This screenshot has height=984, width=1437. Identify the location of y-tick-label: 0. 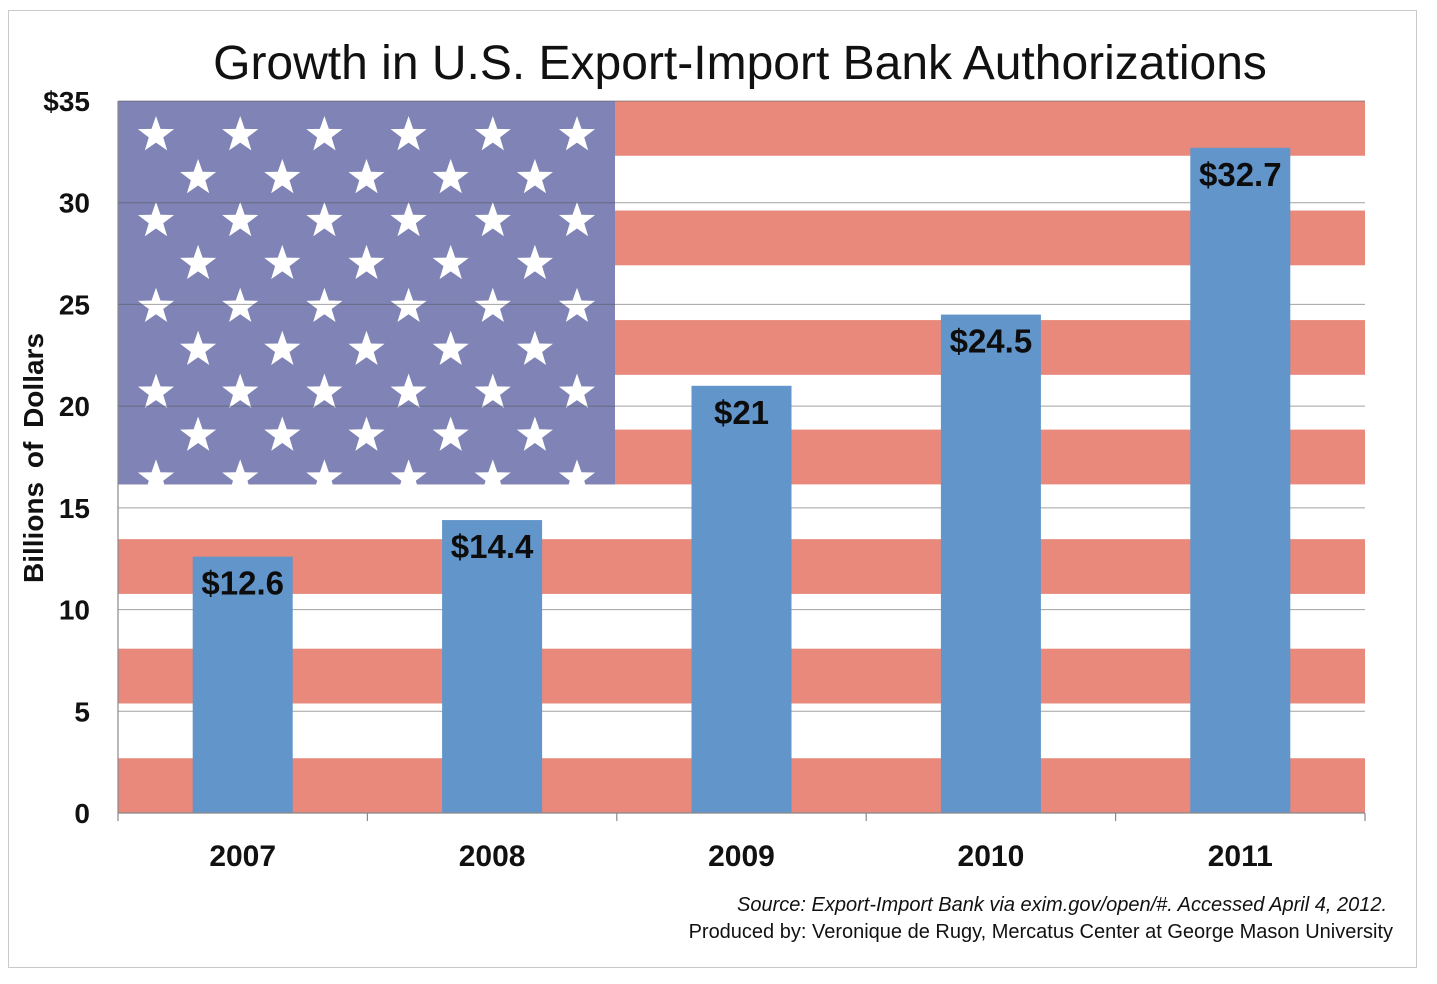
(82, 813).